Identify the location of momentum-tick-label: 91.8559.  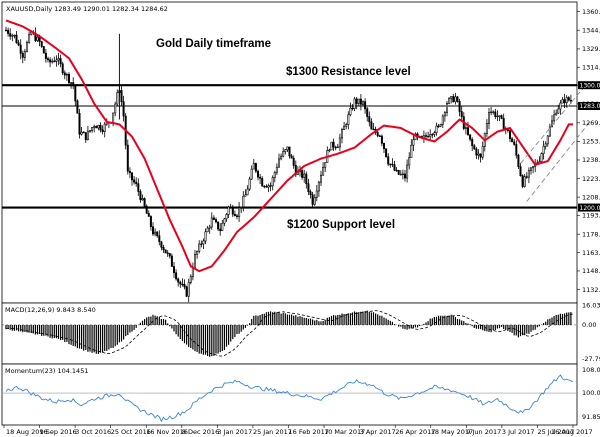
(591, 417).